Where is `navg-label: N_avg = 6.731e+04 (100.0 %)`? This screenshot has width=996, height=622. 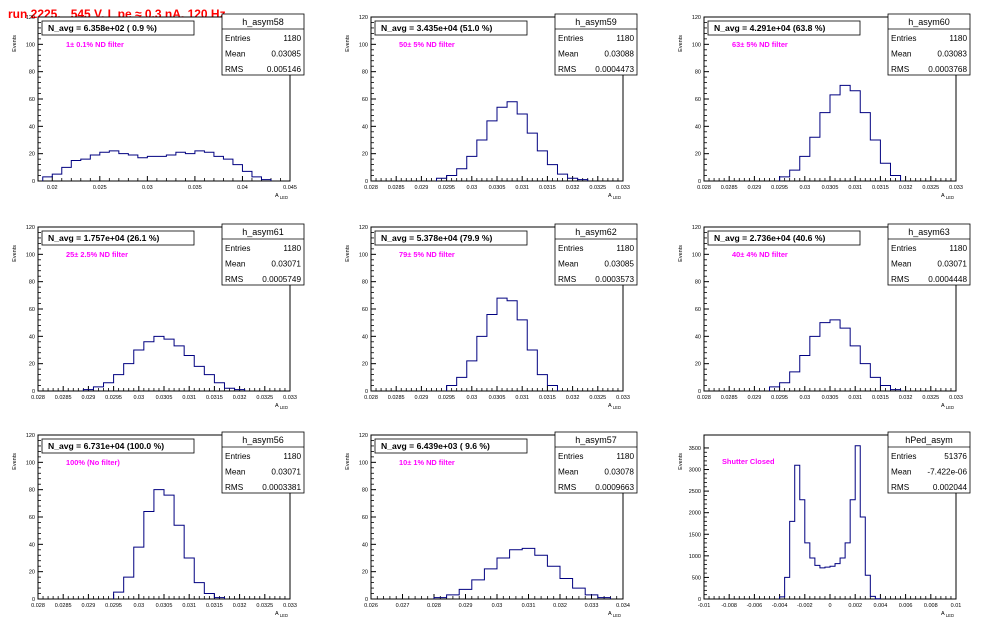
navg-label: N_avg = 6.731e+04 (100.0 %) is located at coordinates (106, 446).